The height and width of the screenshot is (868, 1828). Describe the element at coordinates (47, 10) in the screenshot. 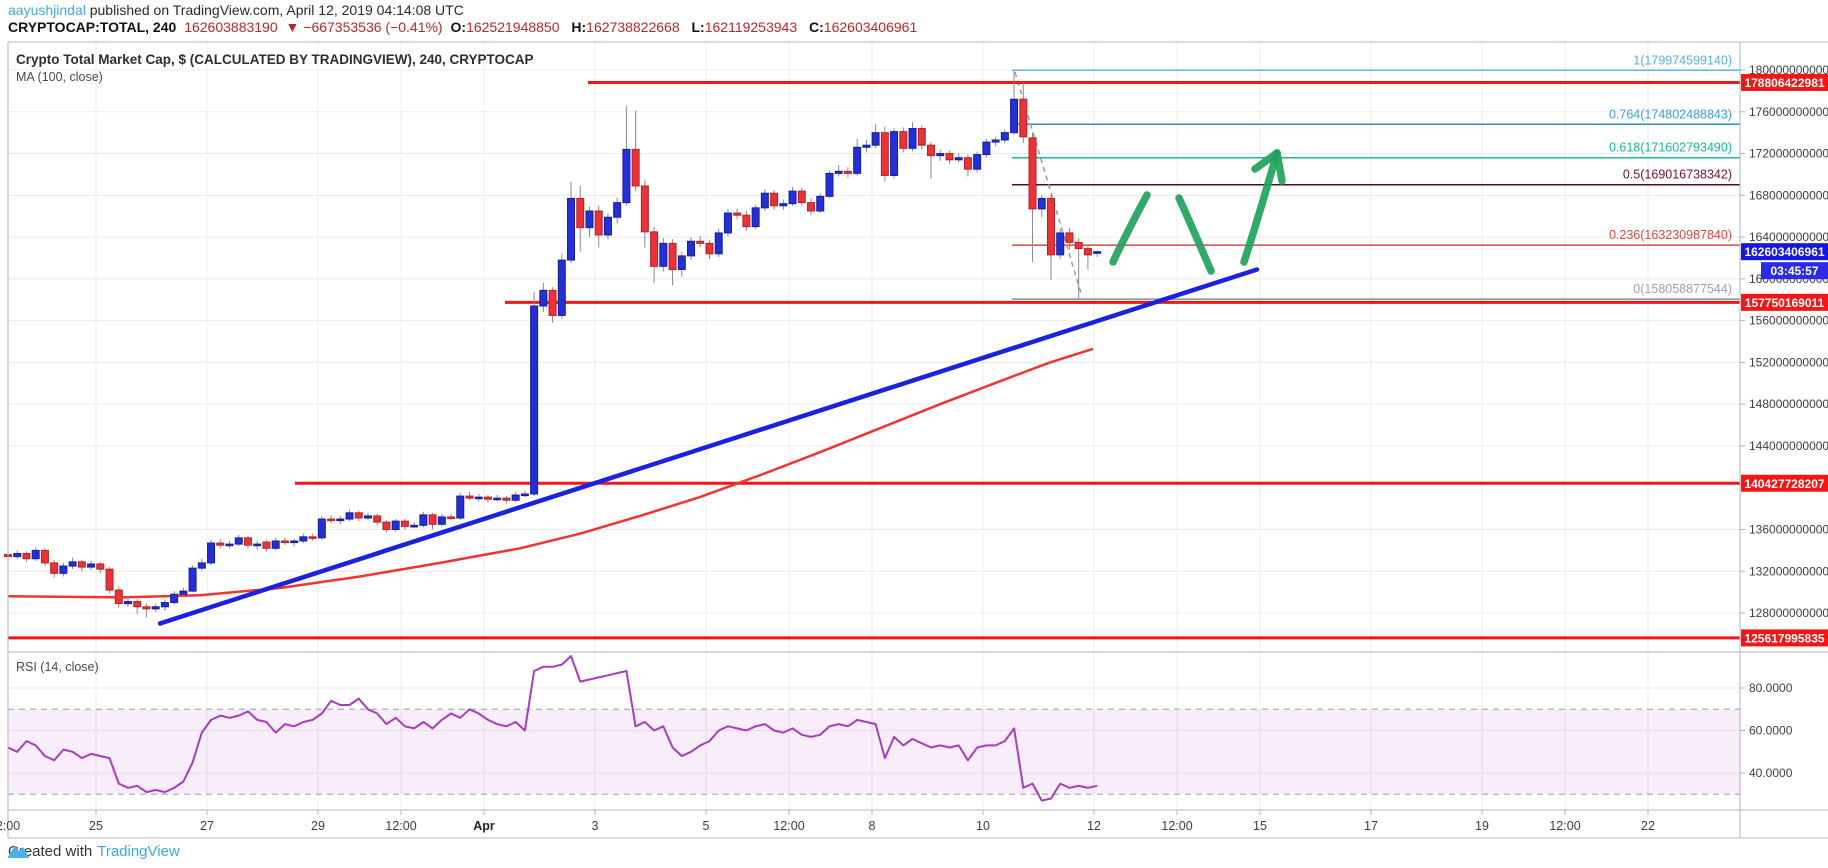

I see `username-link: aayushjindal` at that location.